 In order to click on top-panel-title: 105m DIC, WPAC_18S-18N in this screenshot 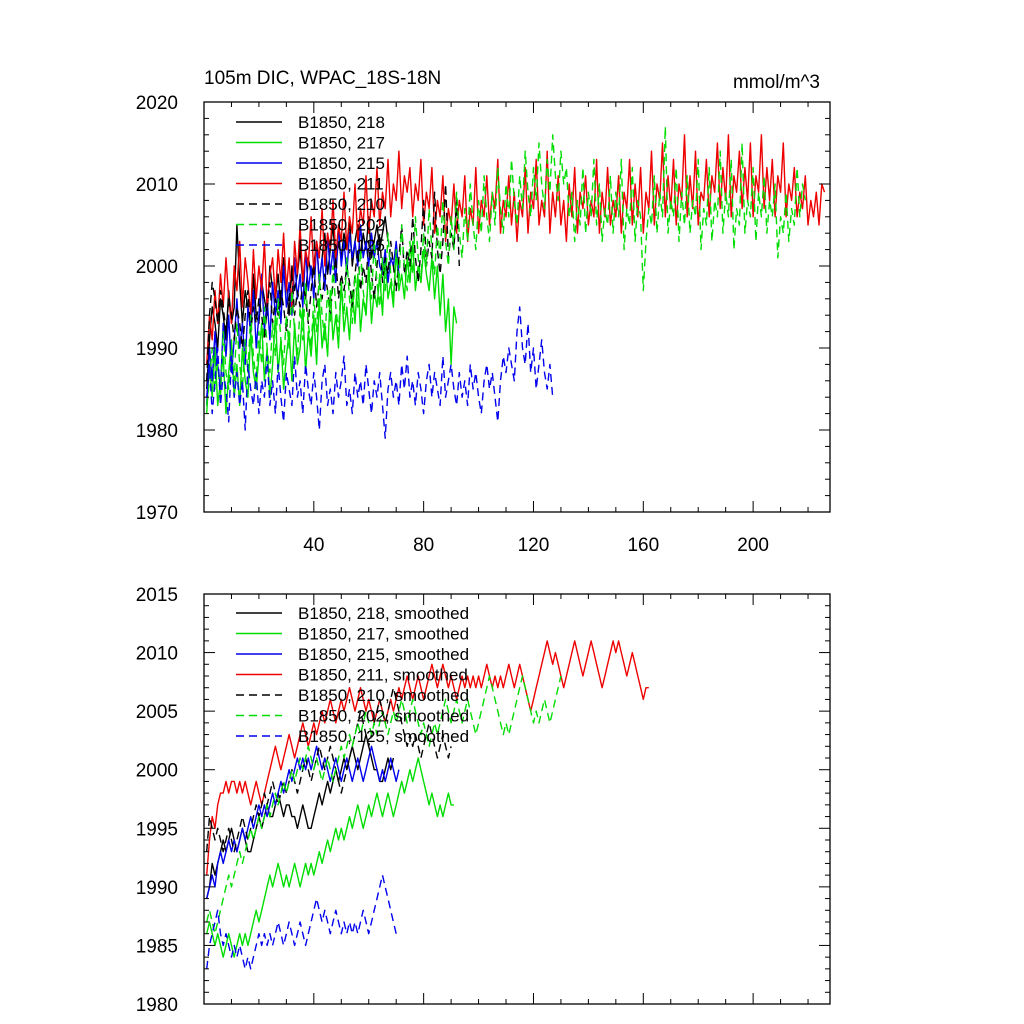, I will do `click(322, 78)`.